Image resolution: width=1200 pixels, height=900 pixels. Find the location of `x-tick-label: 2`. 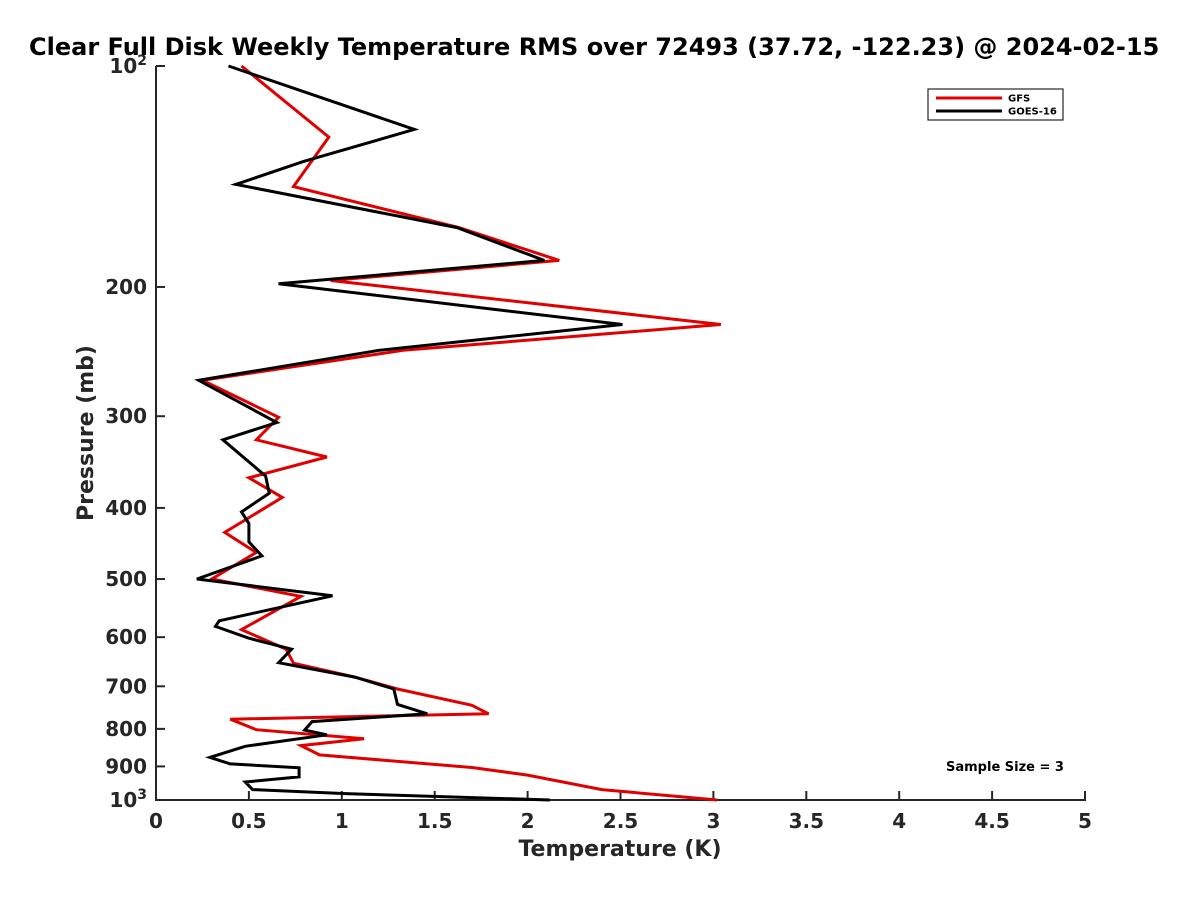

x-tick-label: 2 is located at coordinates (528, 821).